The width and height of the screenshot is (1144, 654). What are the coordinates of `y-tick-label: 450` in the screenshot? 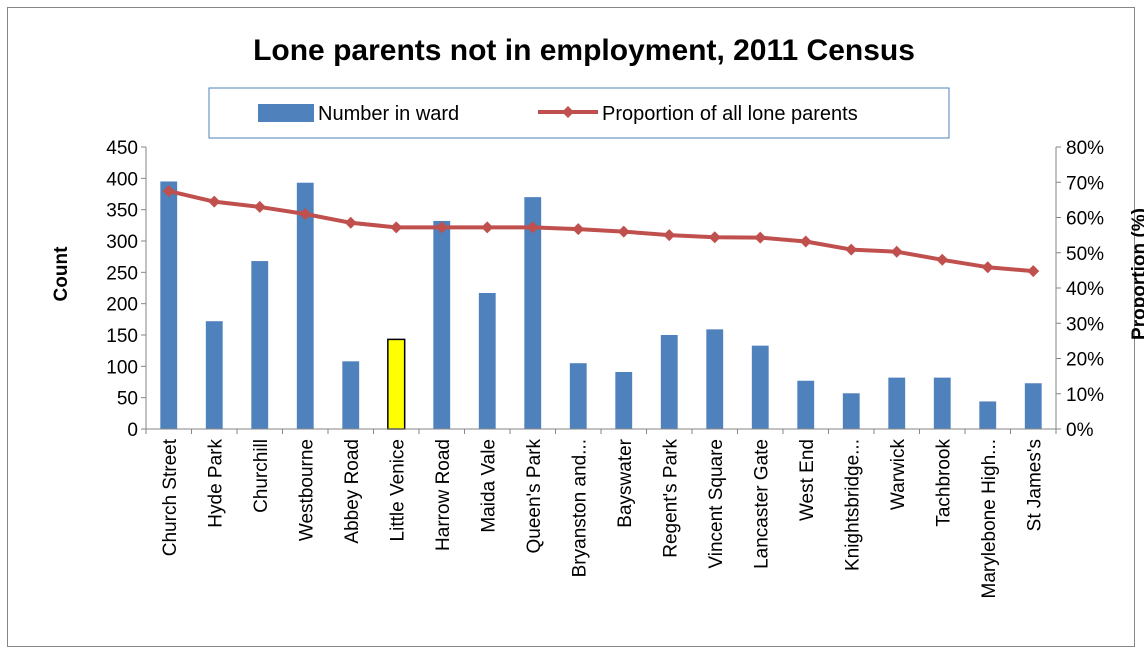 It's located at (122, 148).